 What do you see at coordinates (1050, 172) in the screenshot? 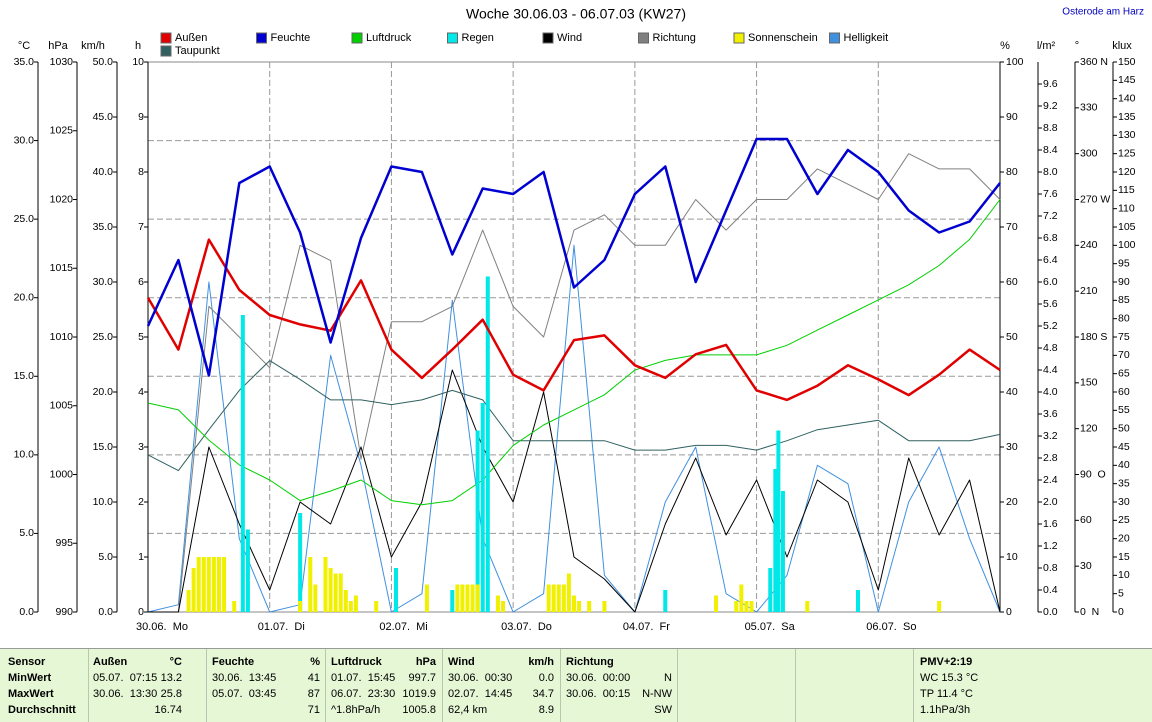
I see `y-tick-label: 8.0` at bounding box center [1050, 172].